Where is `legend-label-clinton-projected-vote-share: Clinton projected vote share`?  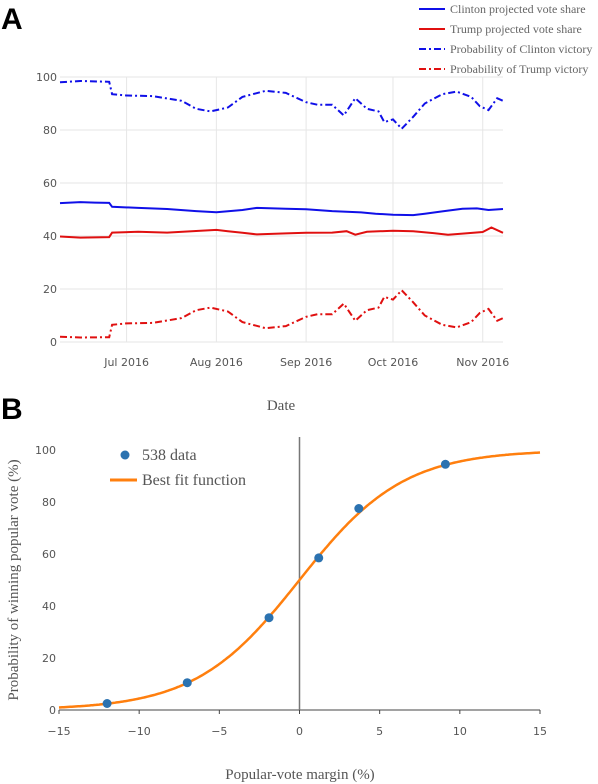
legend-label-clinton-projected-vote-share: Clinton projected vote share is located at coordinates (518, 9).